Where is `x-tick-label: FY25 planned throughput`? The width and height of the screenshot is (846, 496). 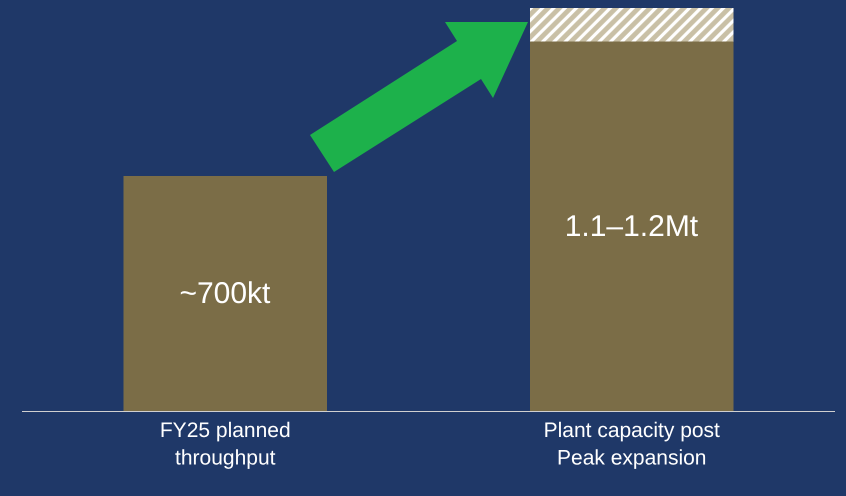 x-tick-label: FY25 planned throughput is located at coordinates (225, 444).